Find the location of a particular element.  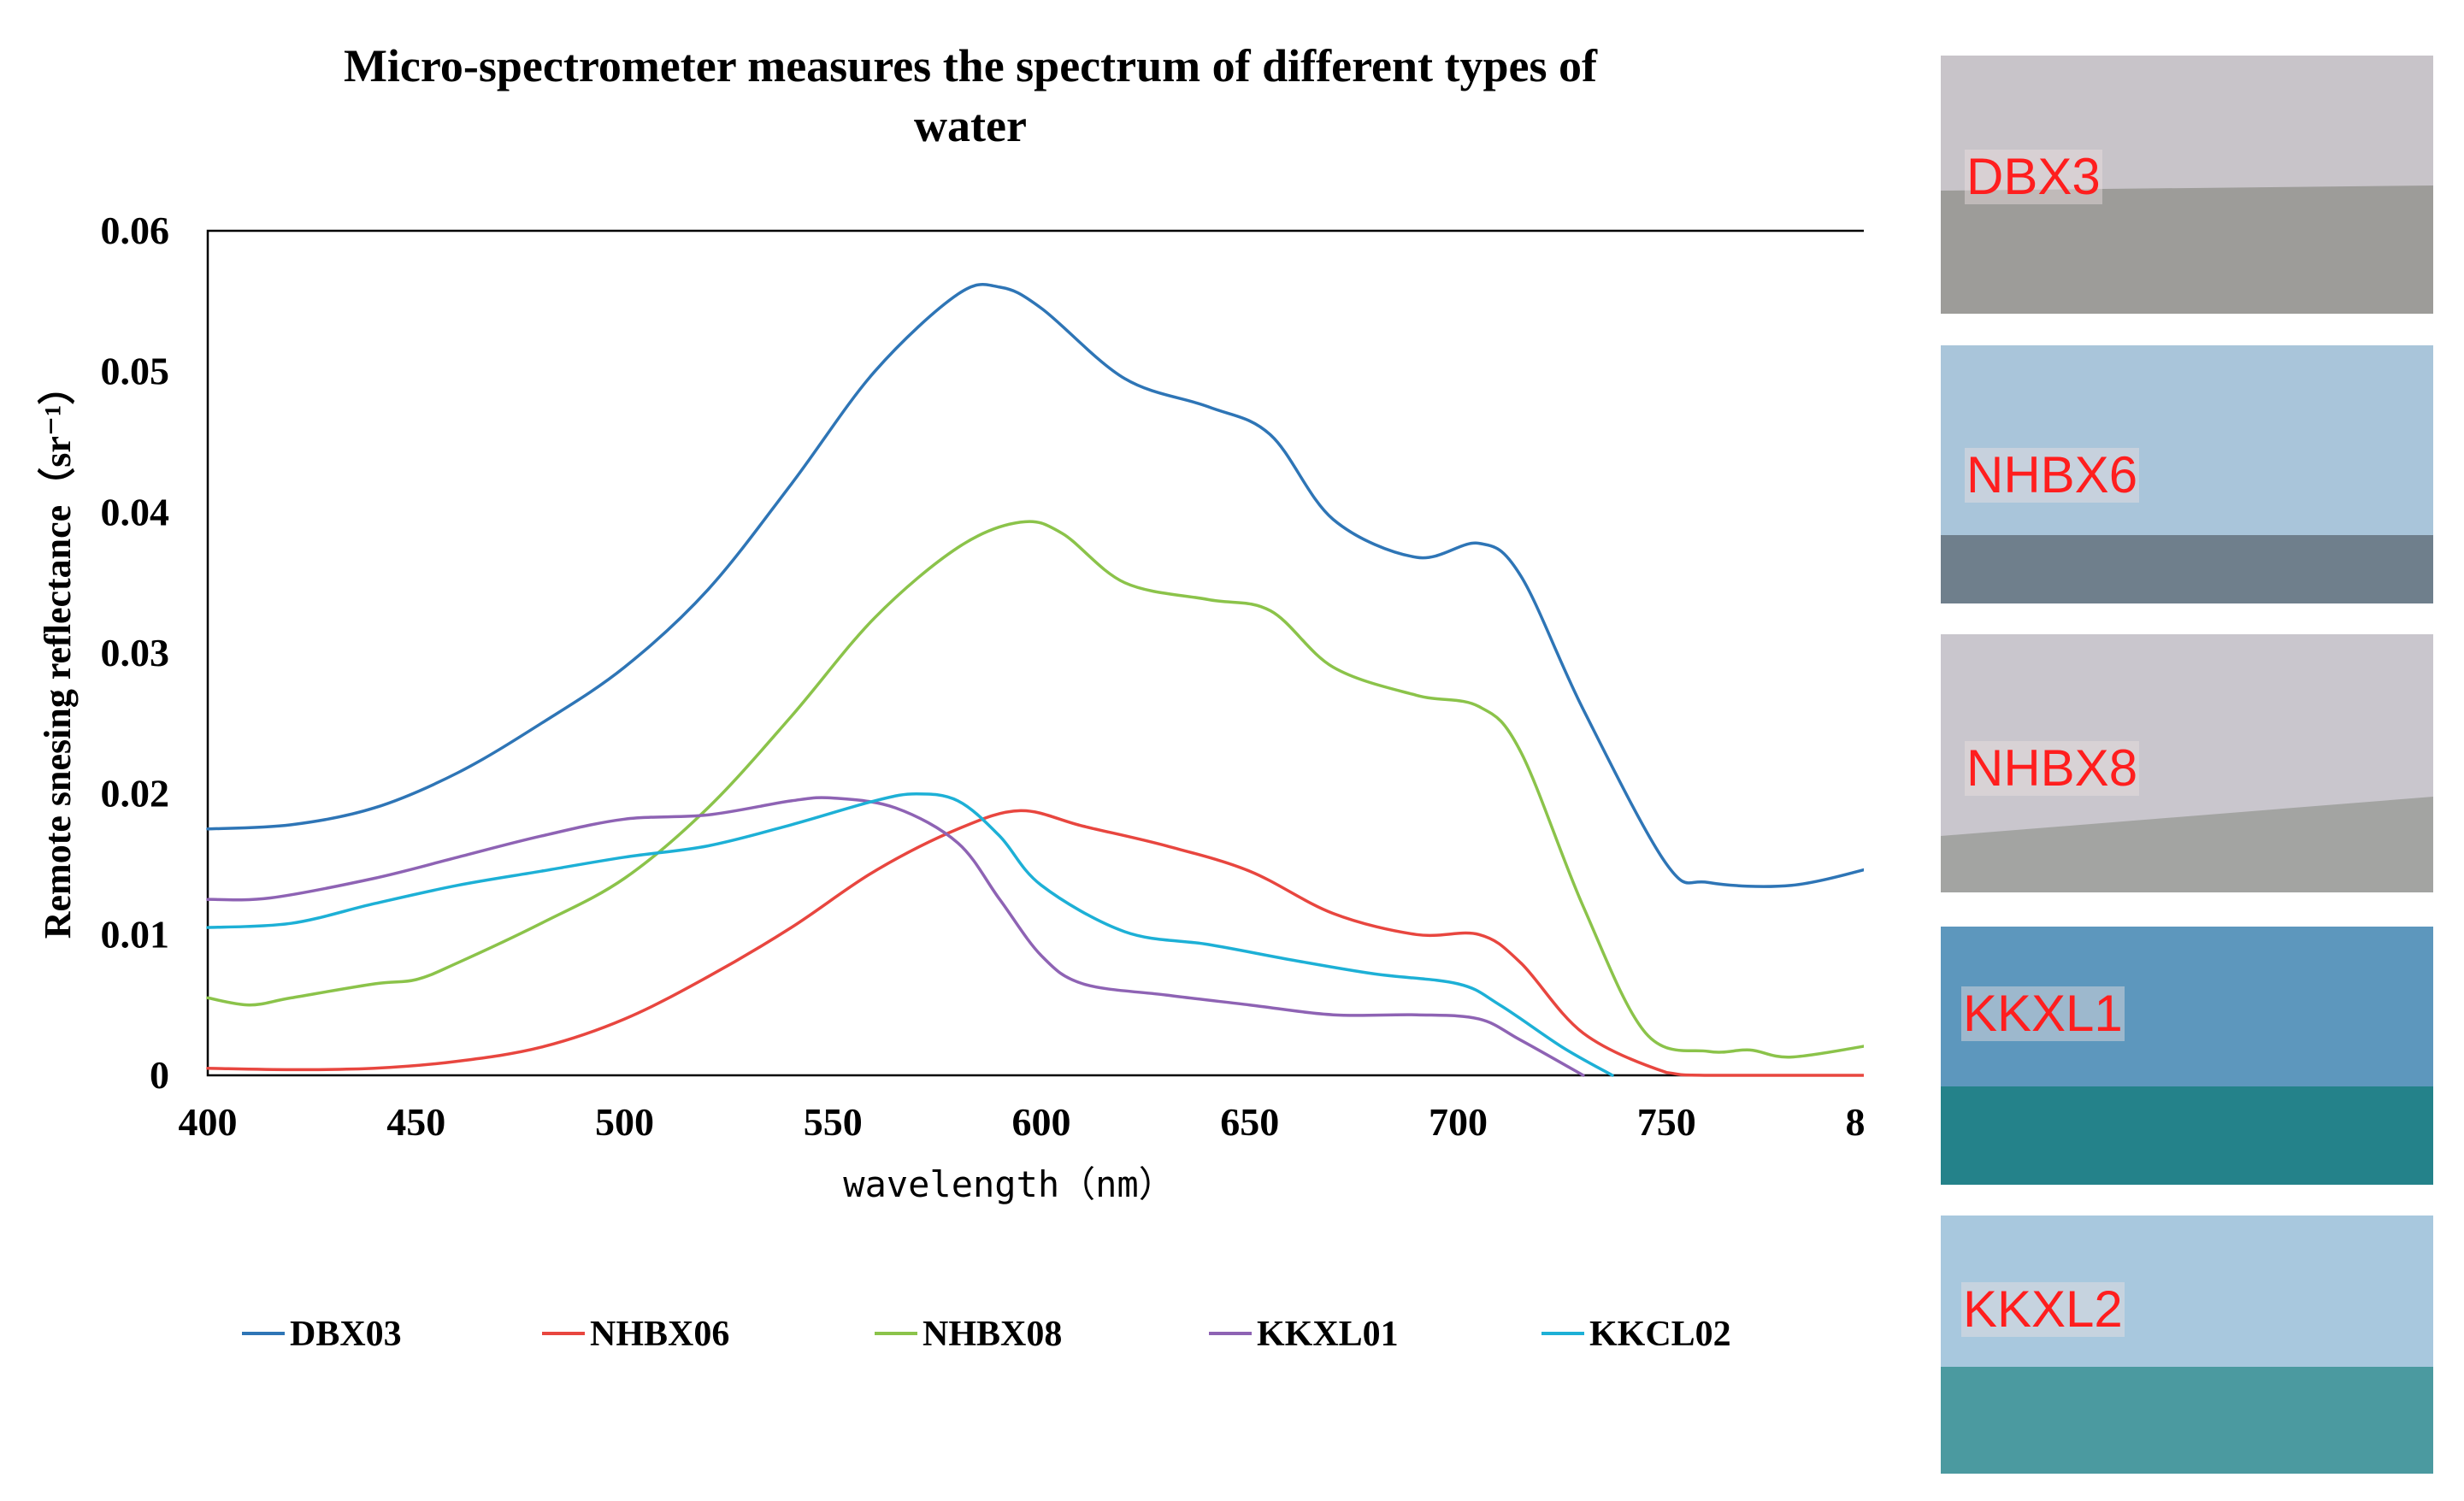

x-tick-label: 800 is located at coordinates (1855, 1122).